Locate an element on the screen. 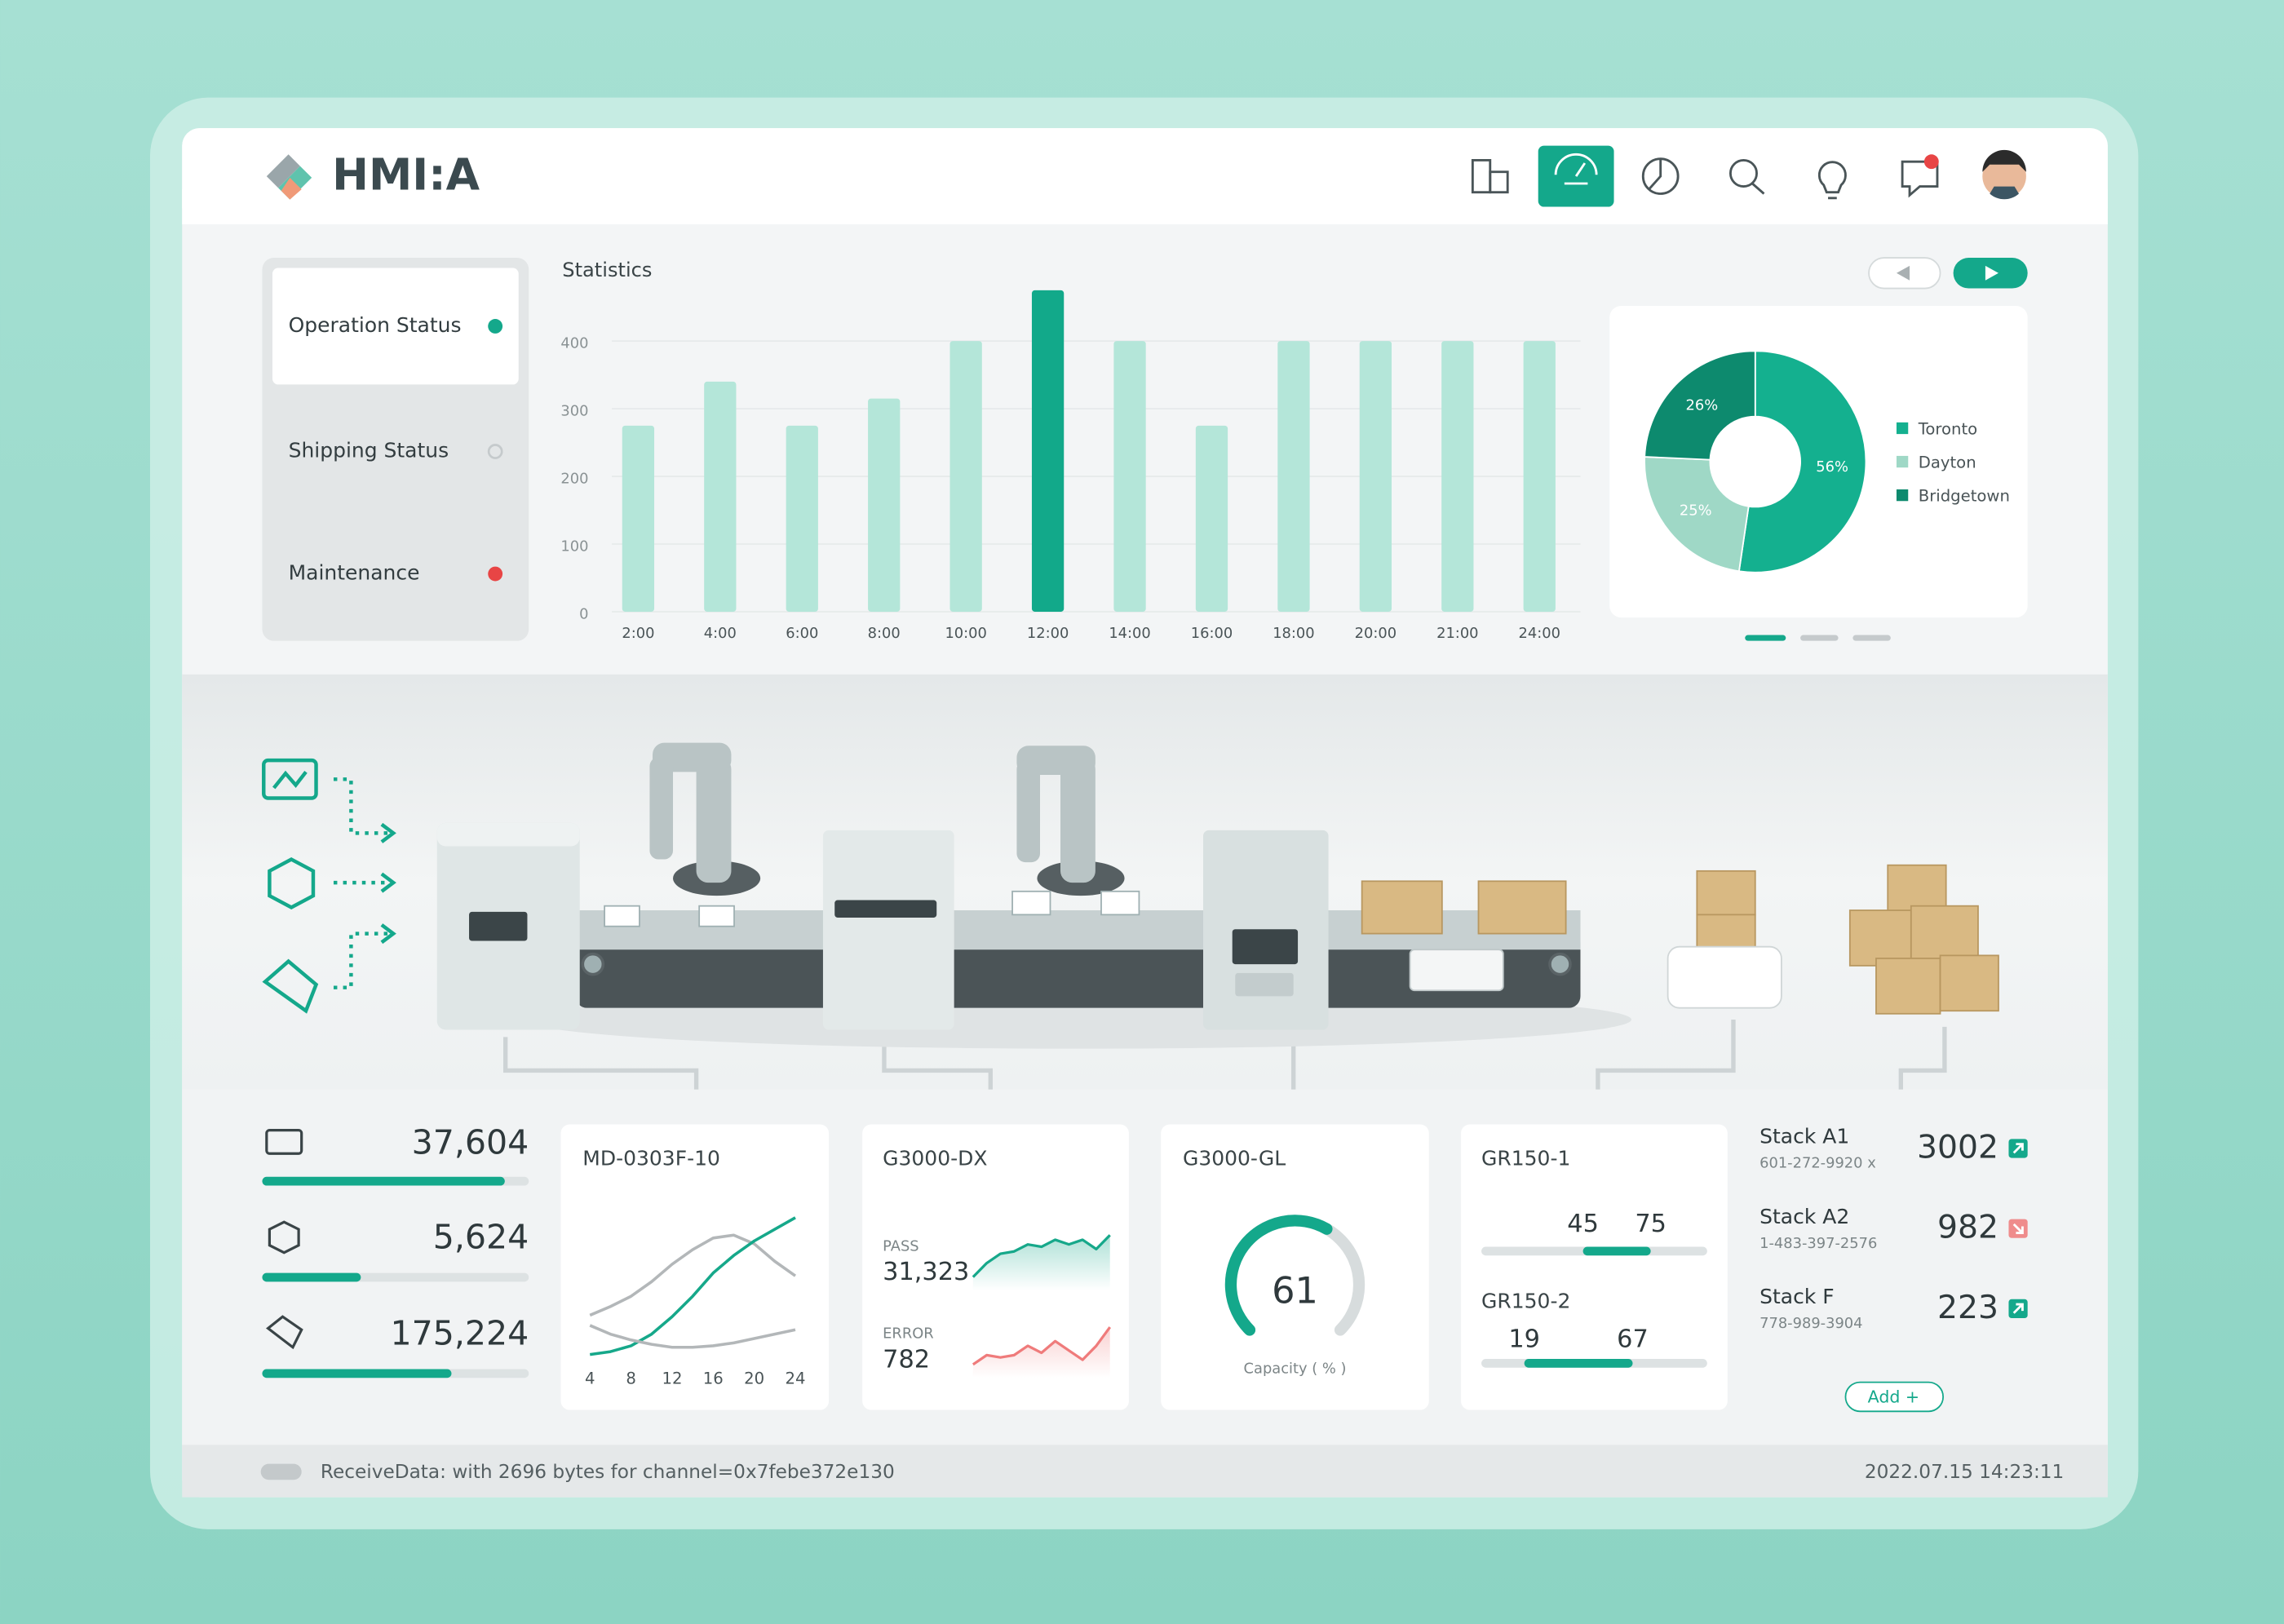 This screenshot has height=1624, width=2284. progress-fill is located at coordinates (384, 1181).